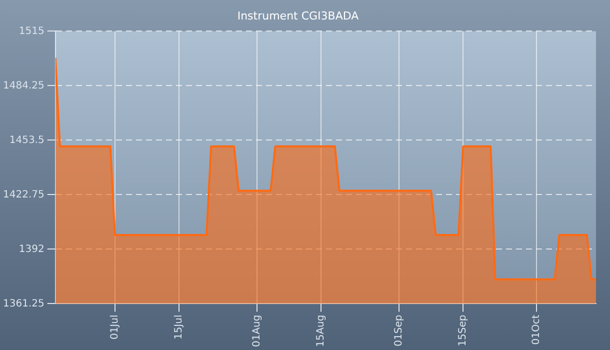 The height and width of the screenshot is (350, 610). Describe the element at coordinates (31, 249) in the screenshot. I see `y-tick-label: 1392` at that location.